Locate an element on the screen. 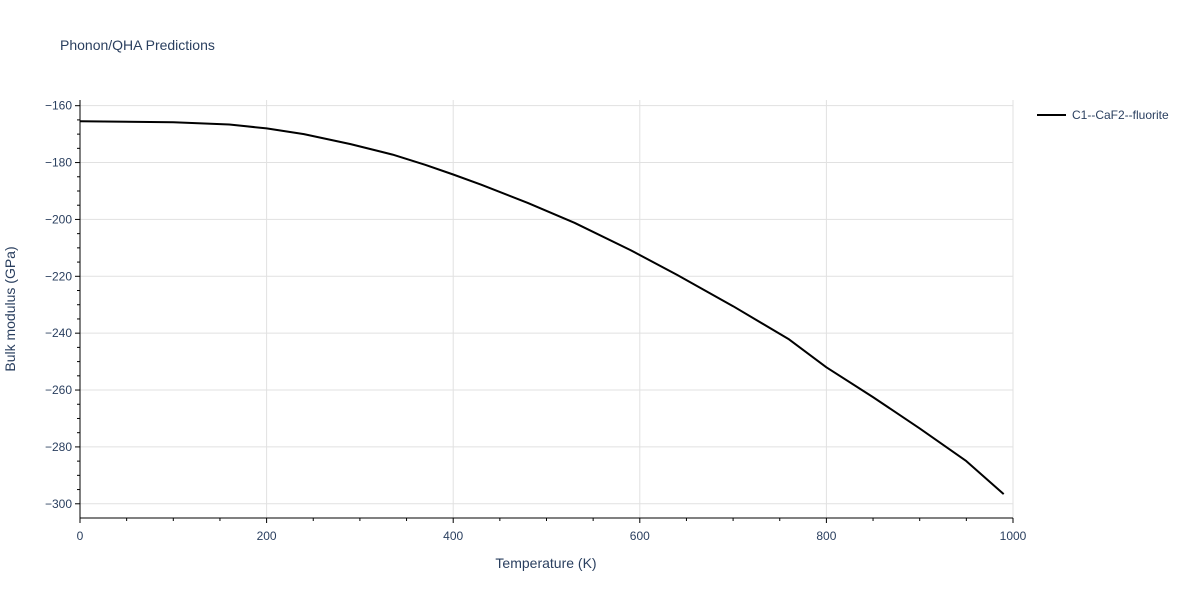  y-tick-label: −260 is located at coordinates (58, 390).